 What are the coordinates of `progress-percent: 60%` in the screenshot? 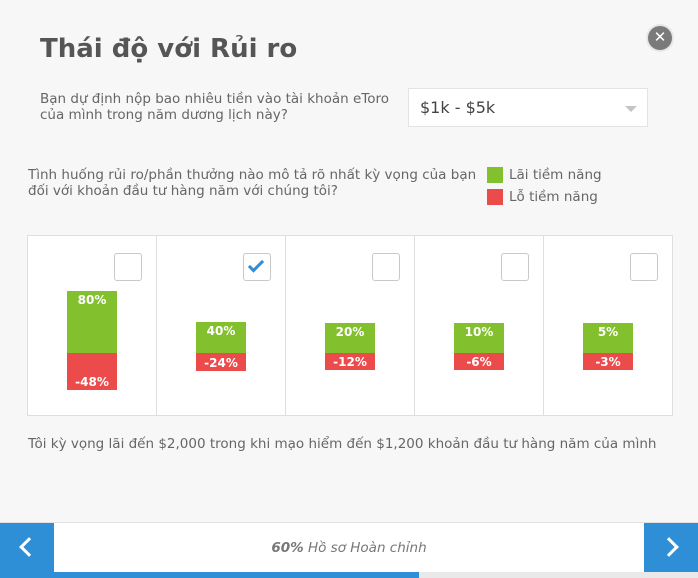 It's located at (287, 548).